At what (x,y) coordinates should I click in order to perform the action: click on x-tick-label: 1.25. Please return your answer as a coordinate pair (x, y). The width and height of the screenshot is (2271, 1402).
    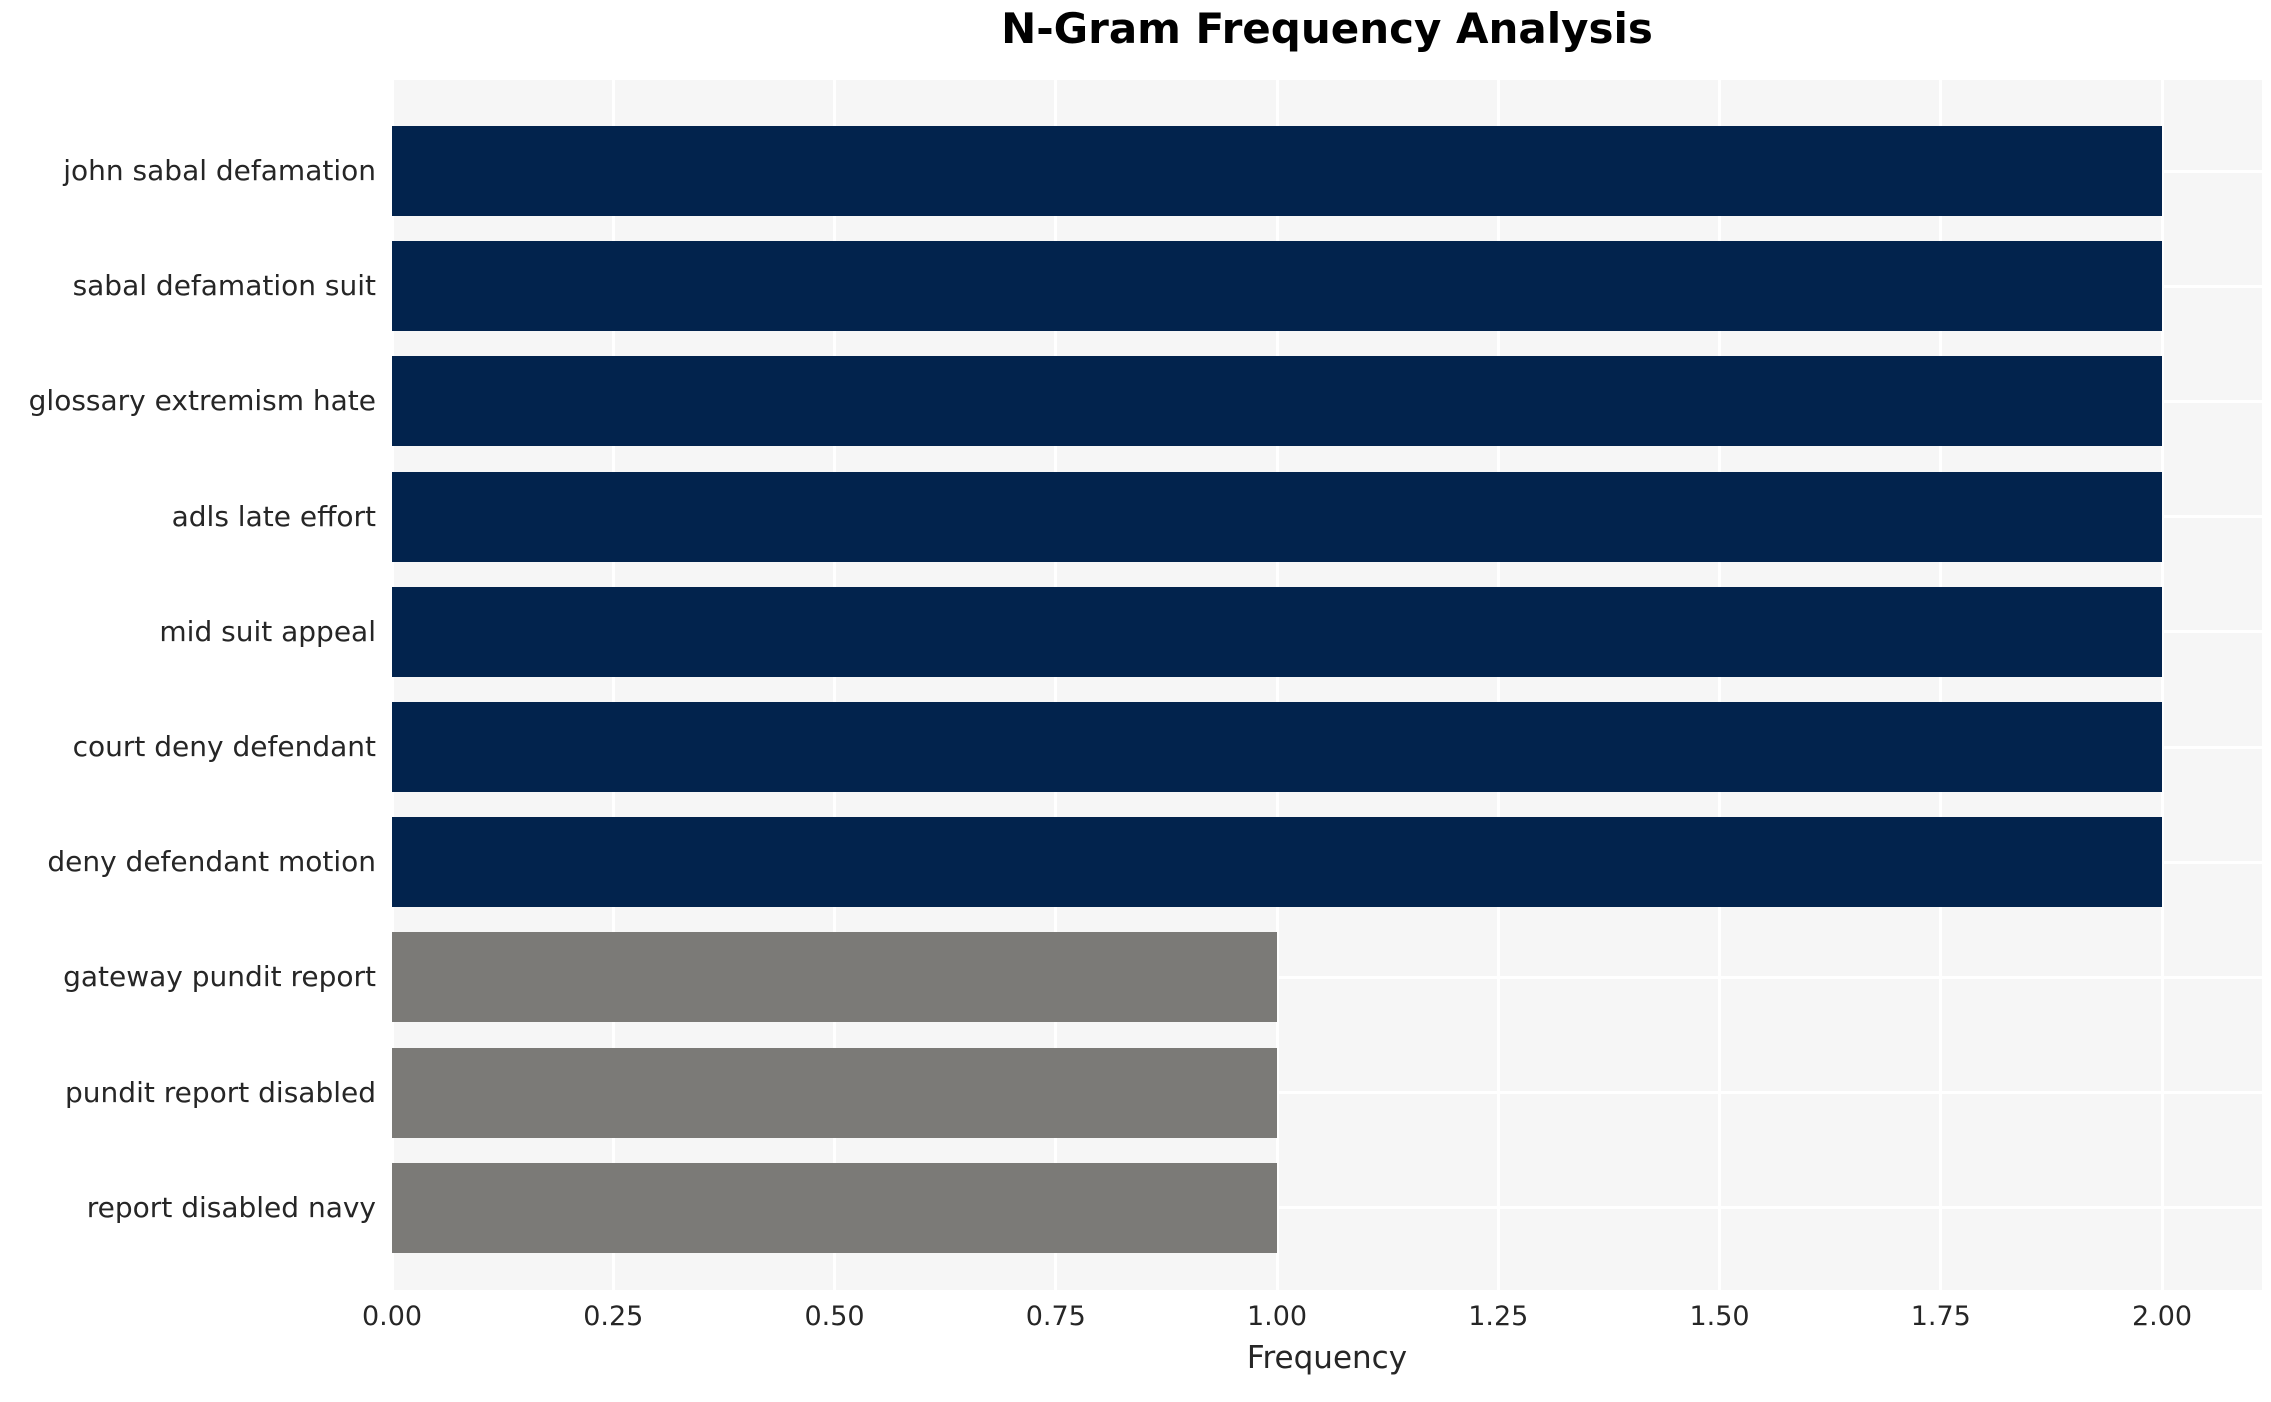
    Looking at the image, I should click on (1498, 1316).